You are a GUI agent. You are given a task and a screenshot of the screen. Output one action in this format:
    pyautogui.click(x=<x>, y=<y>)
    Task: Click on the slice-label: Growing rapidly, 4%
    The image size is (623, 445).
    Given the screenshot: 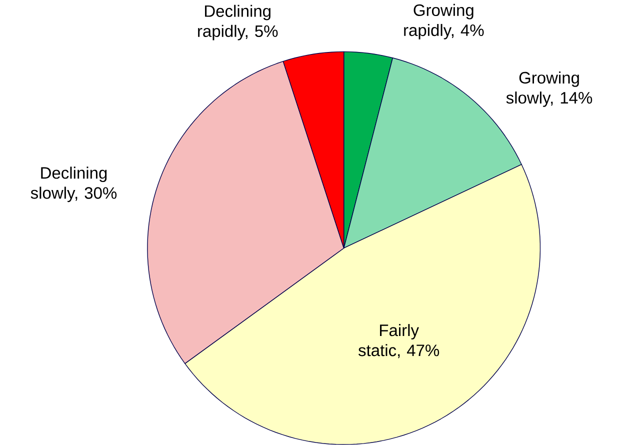 What is the action you would take?
    pyautogui.click(x=444, y=22)
    